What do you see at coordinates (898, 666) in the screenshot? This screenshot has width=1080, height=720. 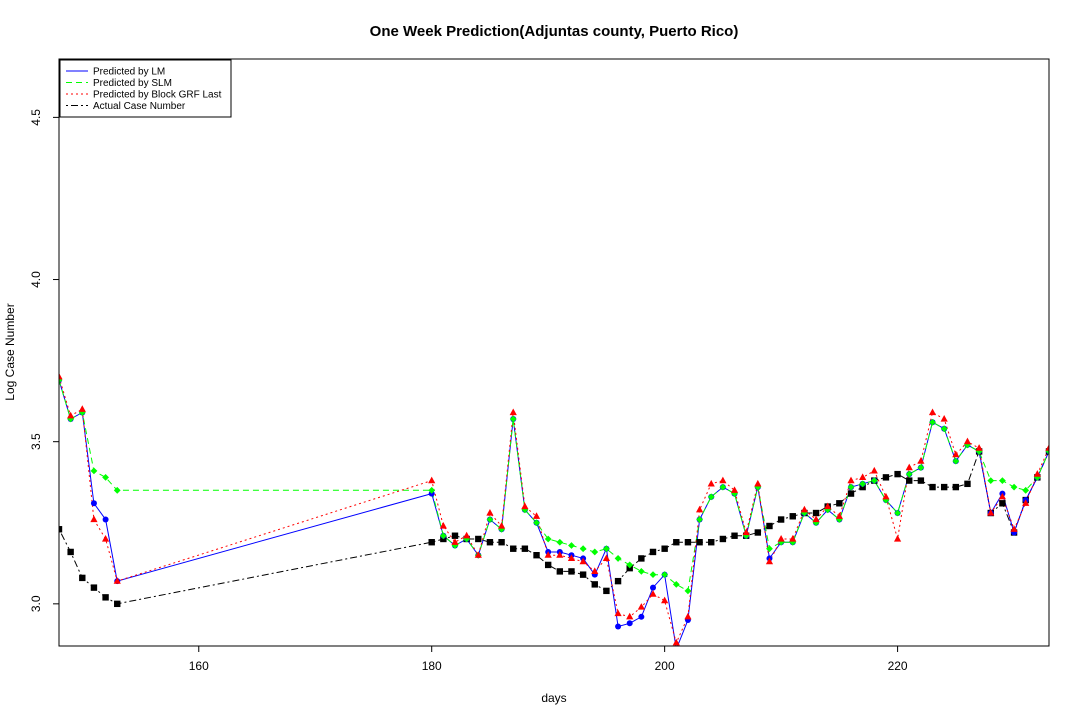 I see `x-tick-label: 220` at bounding box center [898, 666].